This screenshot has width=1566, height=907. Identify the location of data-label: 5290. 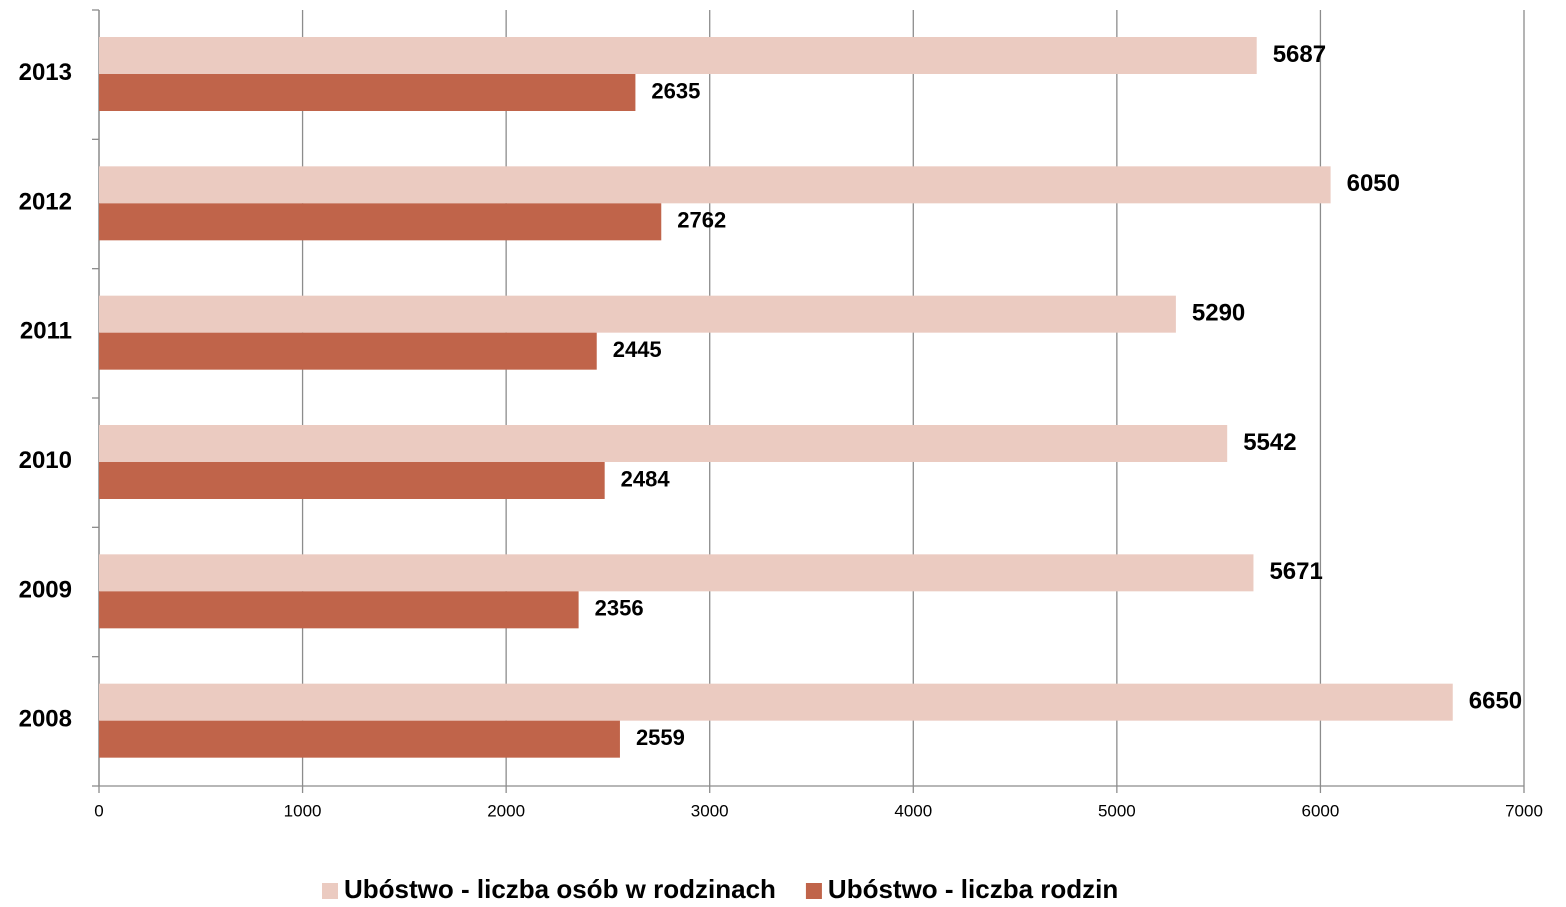
(1218, 313).